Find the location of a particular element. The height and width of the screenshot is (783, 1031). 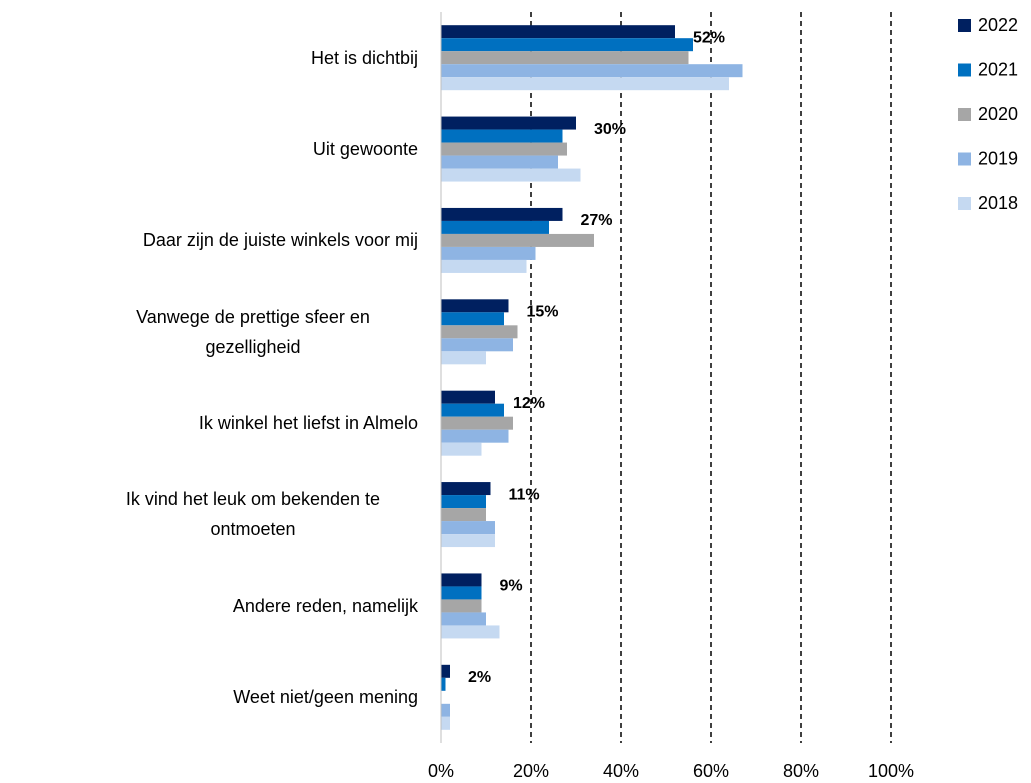

data-label: 9% is located at coordinates (511, 586).